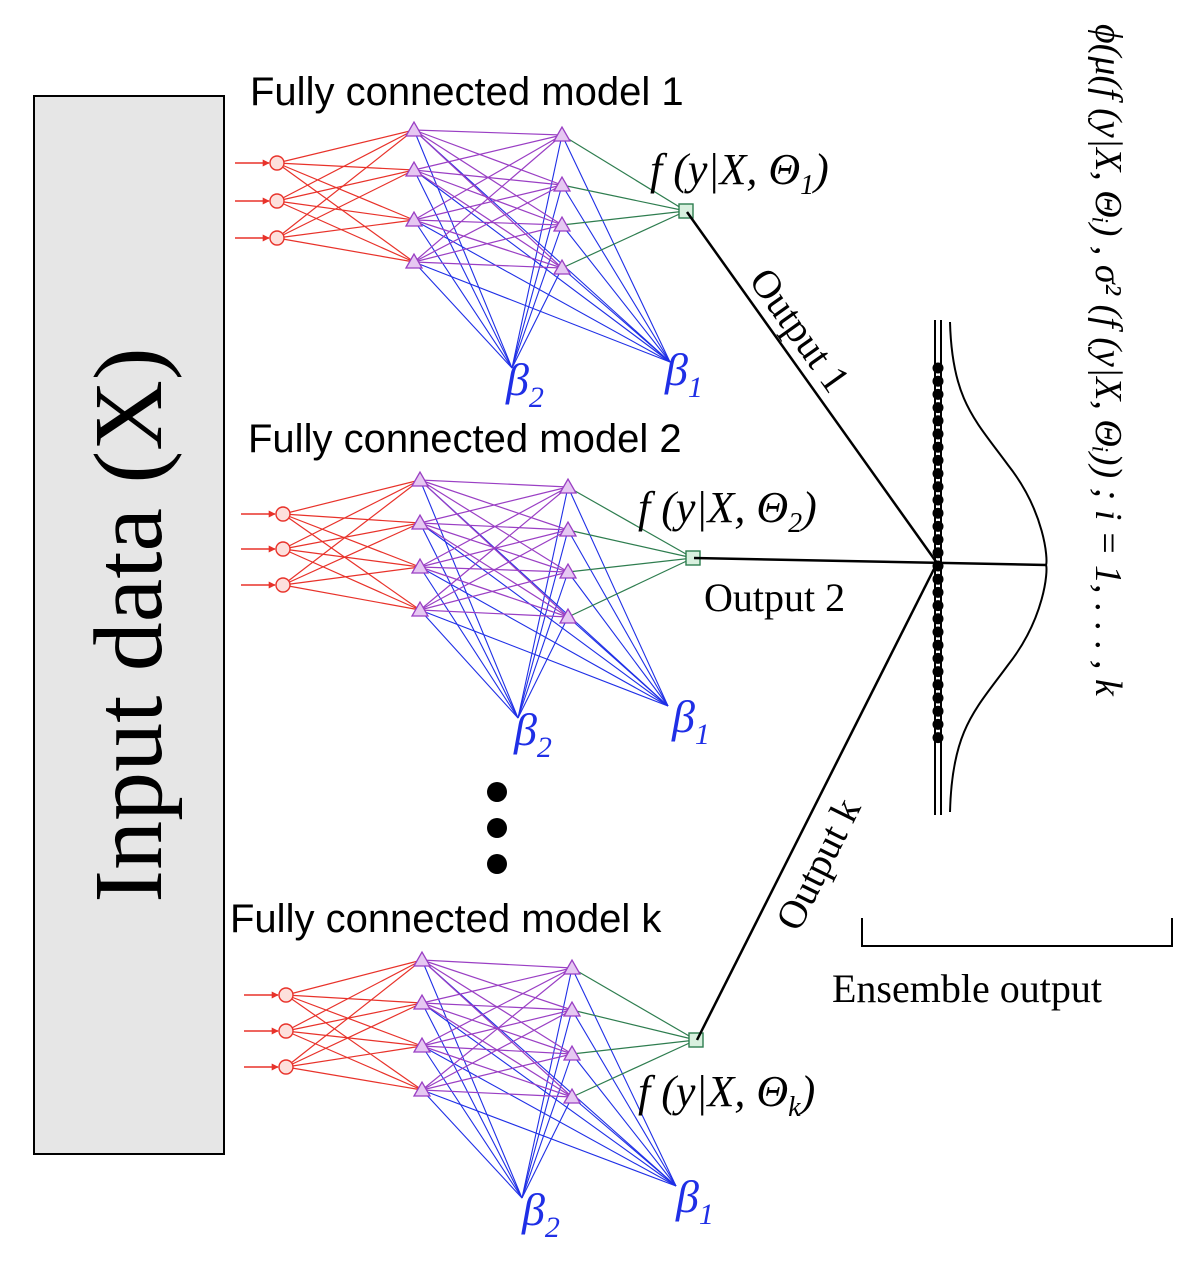  What do you see at coordinates (1017, 932) in the screenshot?
I see `ensemble-bracket` at bounding box center [1017, 932].